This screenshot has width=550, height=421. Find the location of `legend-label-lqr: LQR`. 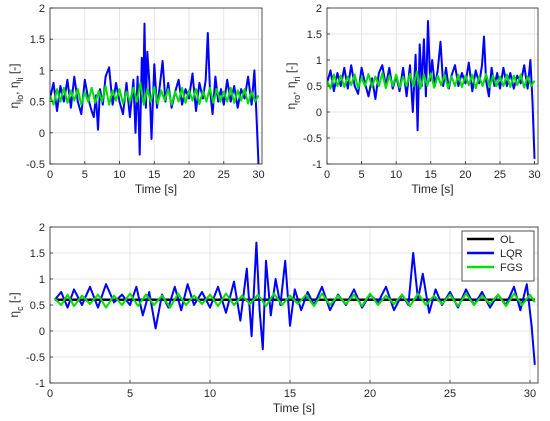

legend-label-lqr: LQR is located at coordinates (511, 254).